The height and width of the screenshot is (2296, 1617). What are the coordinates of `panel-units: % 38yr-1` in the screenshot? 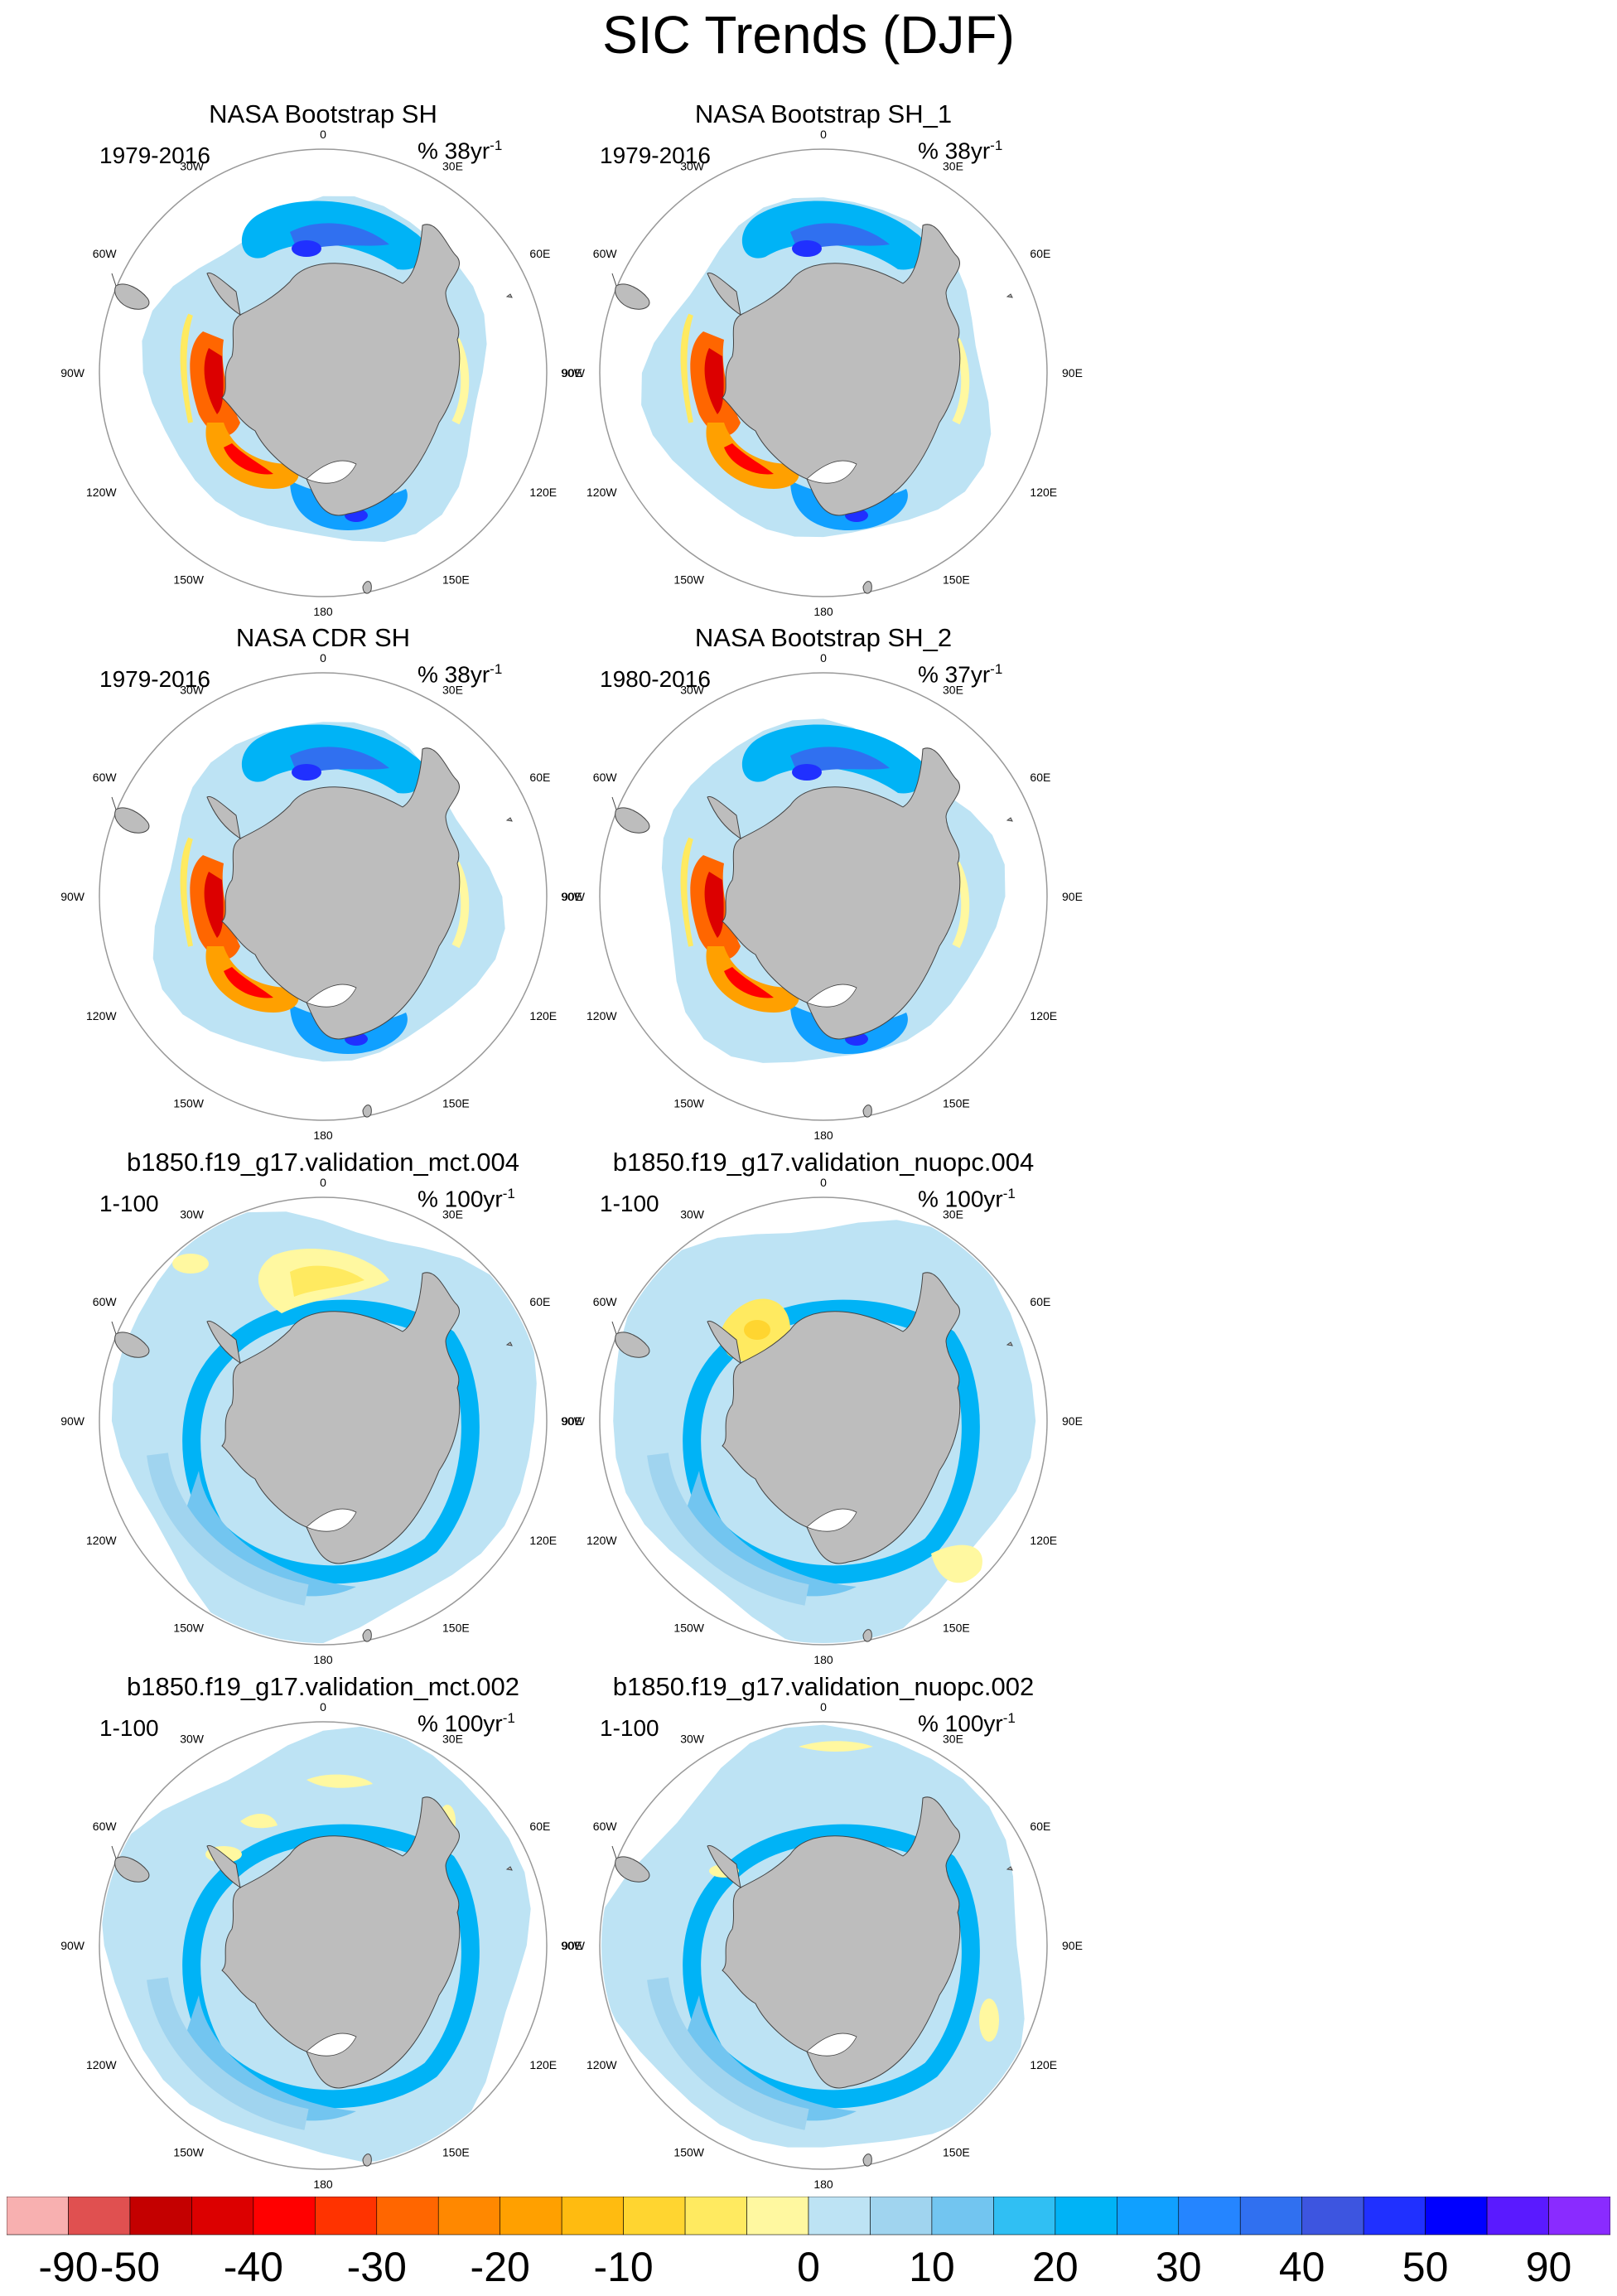 It's located at (960, 151).